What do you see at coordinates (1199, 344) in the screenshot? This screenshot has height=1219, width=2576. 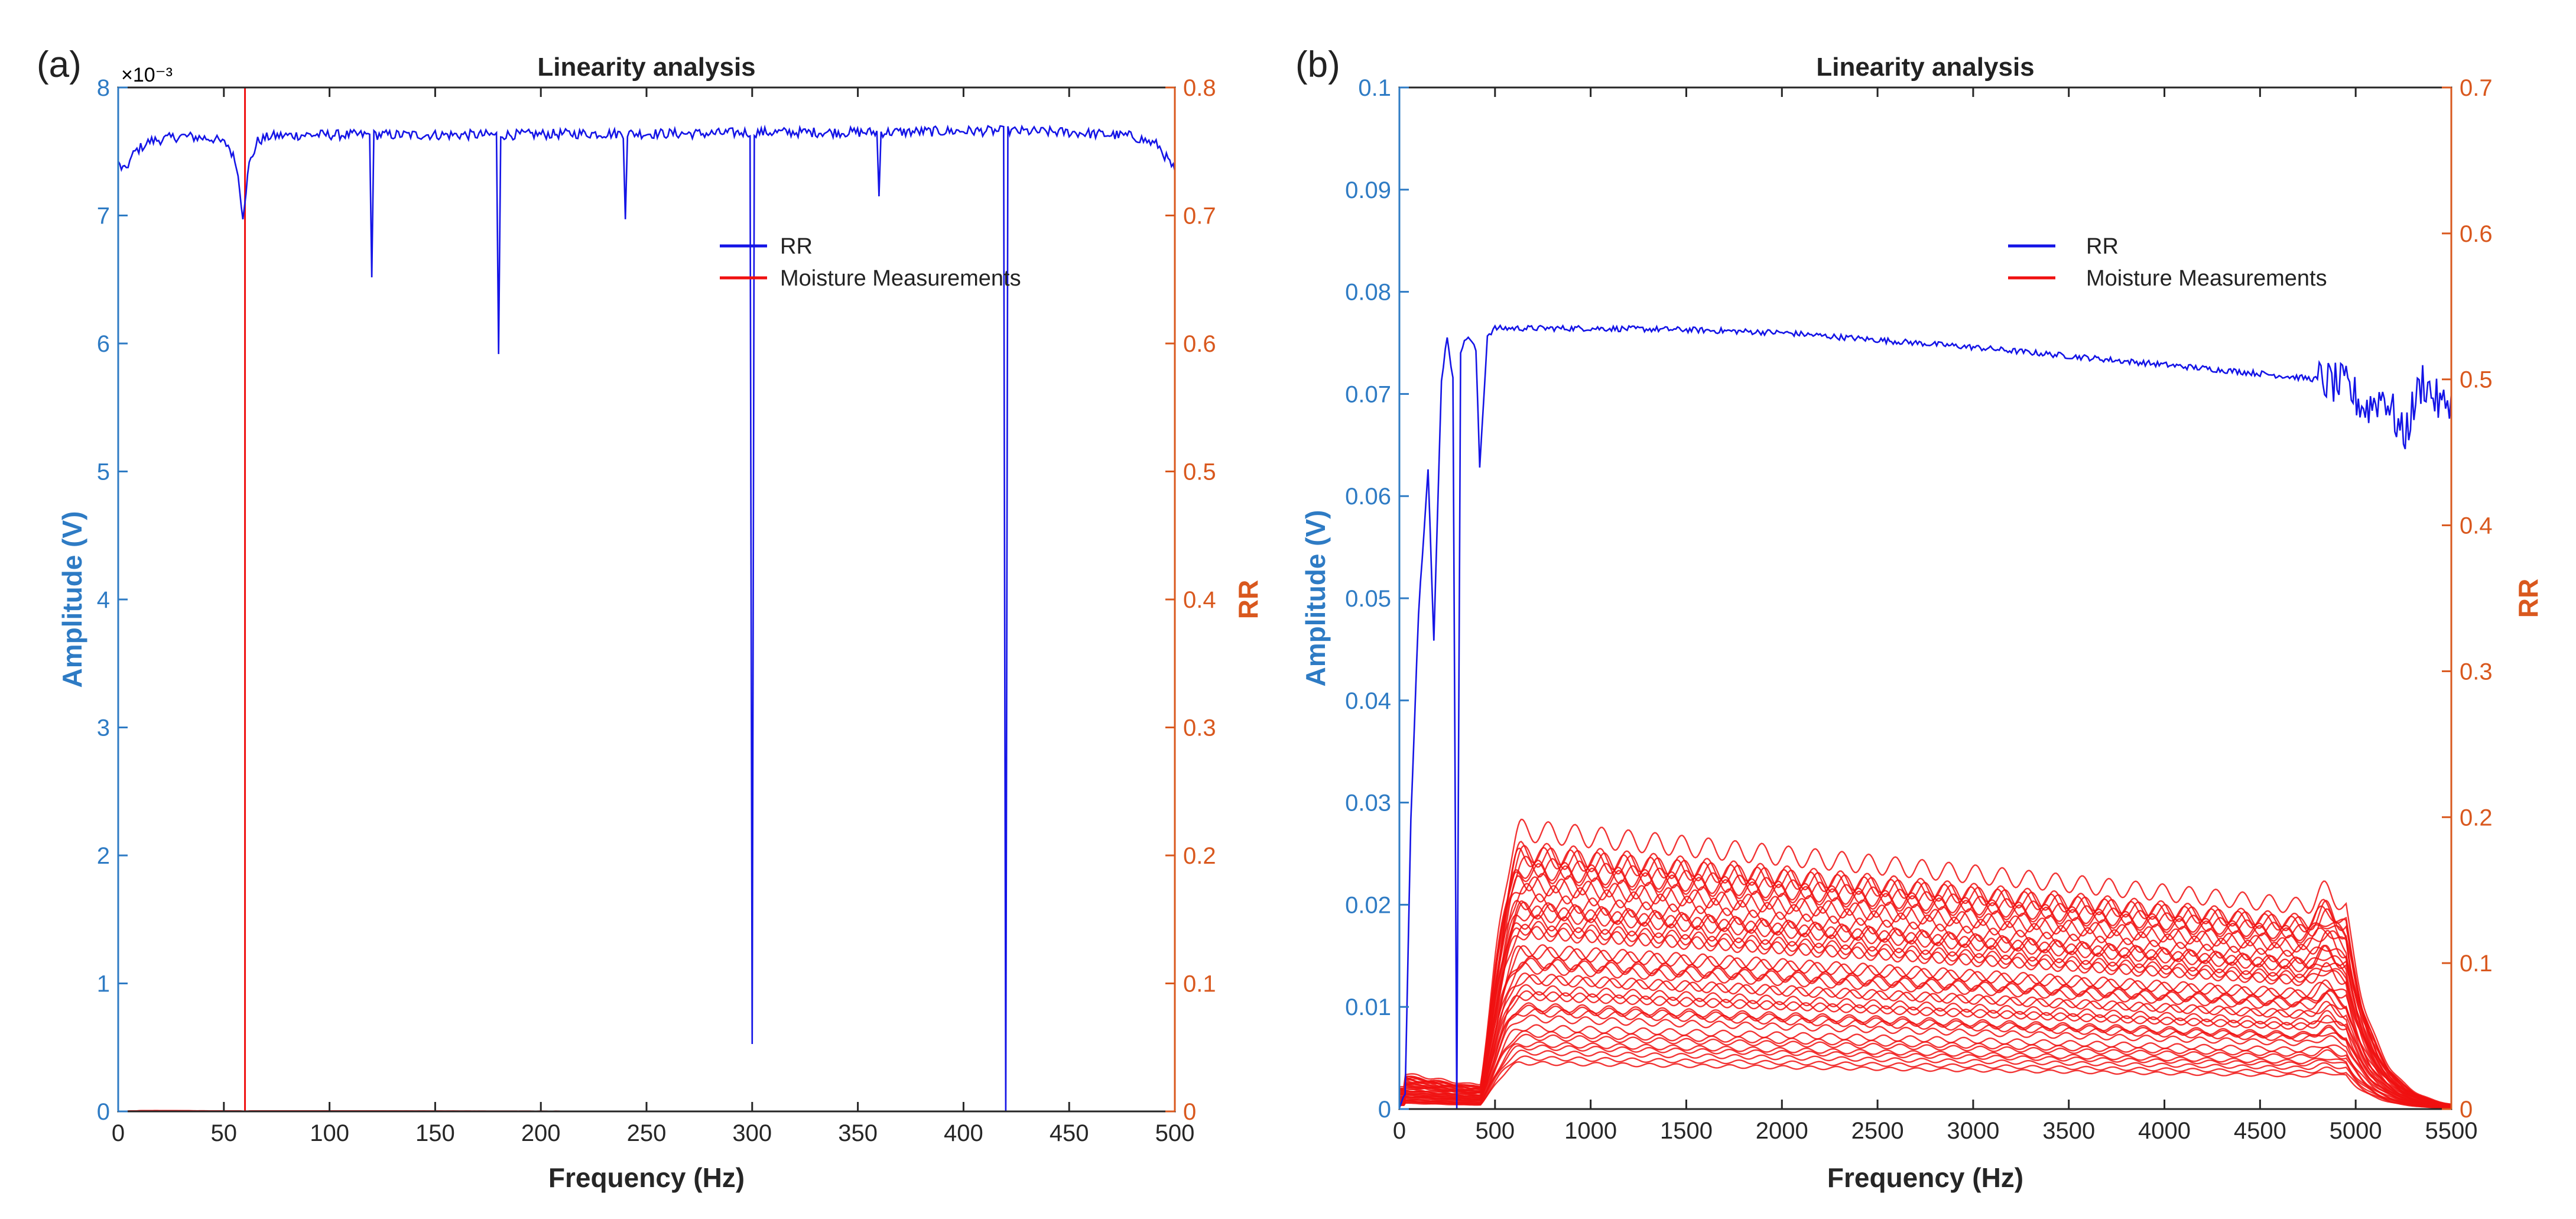 I see `y-right-tick-label: 0.6` at bounding box center [1199, 344].